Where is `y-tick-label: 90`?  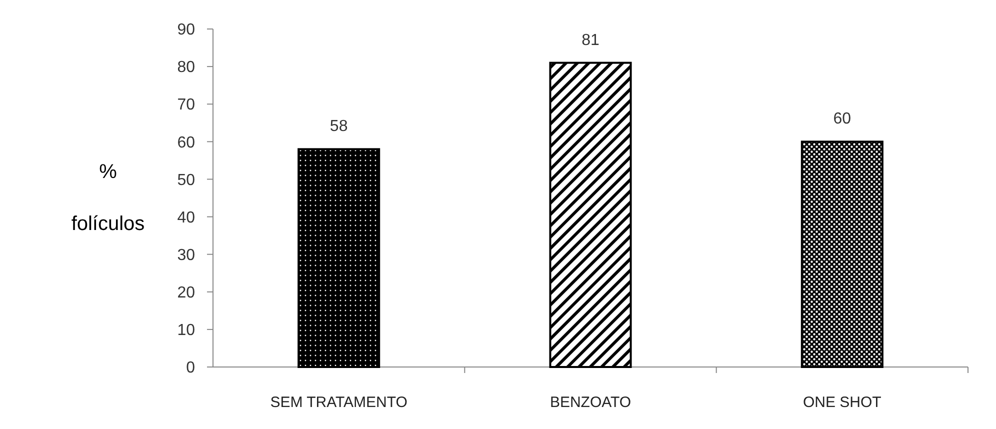
y-tick-label: 90 is located at coordinates (186, 30).